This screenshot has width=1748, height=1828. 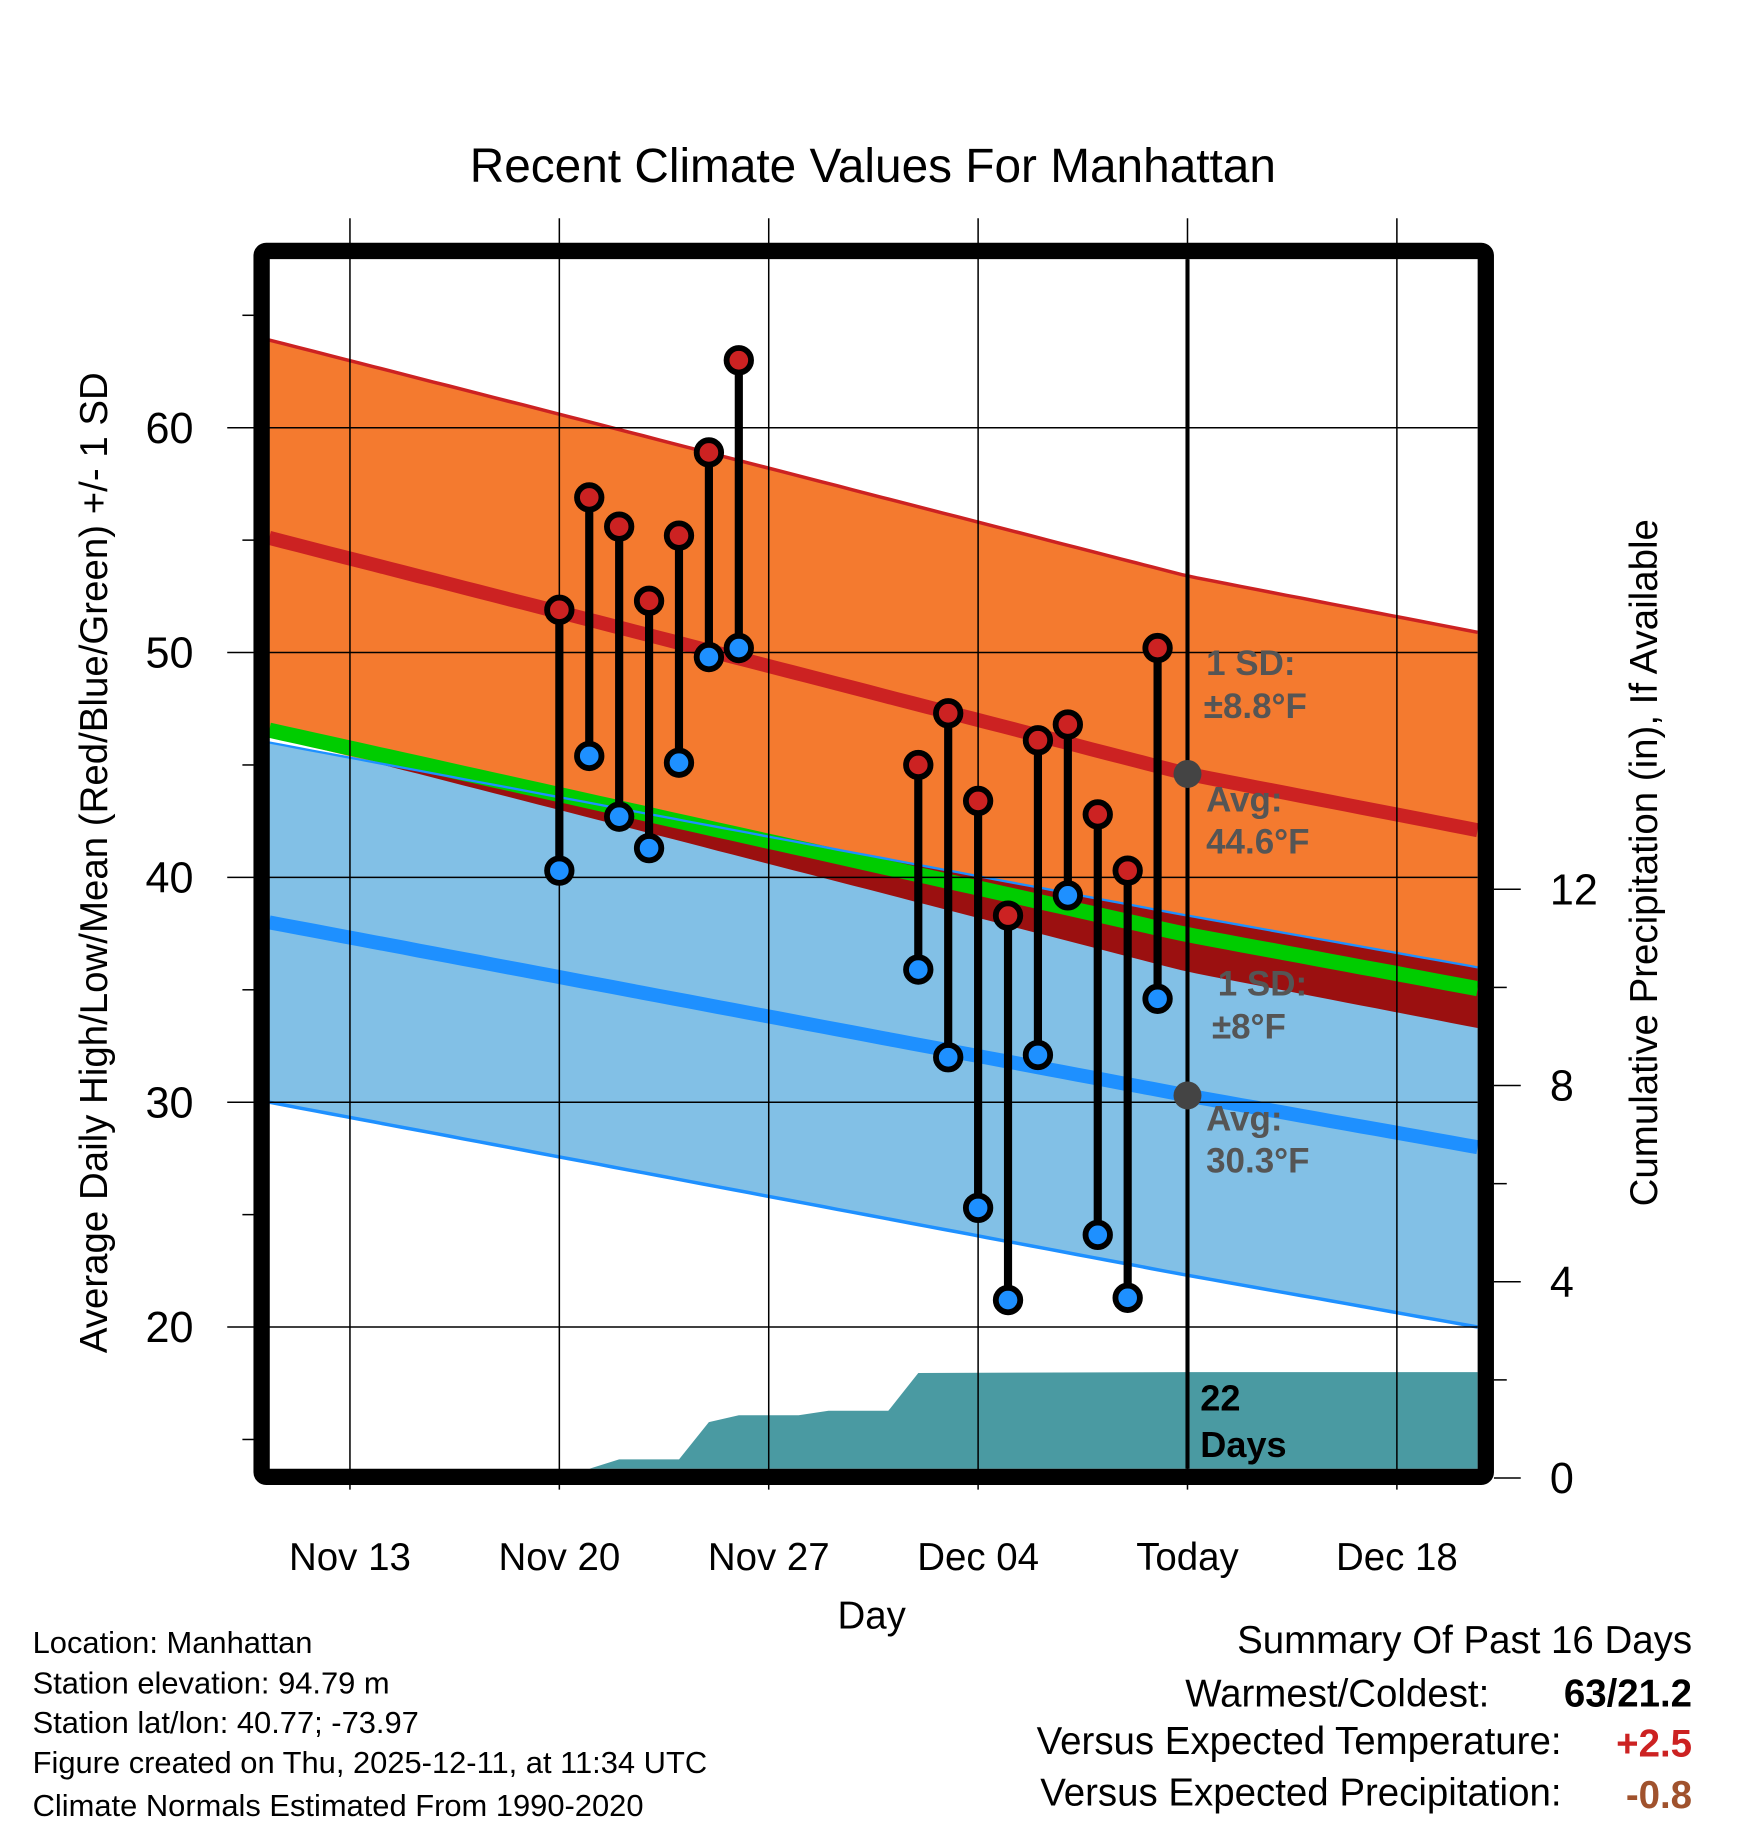 I want to click on x-tick-label: Dec 04, so click(x=978, y=1557).